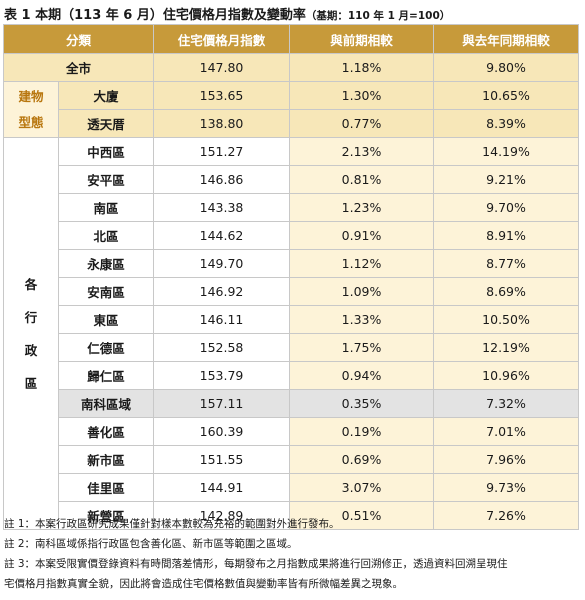  Describe the element at coordinates (506, 263) in the screenshot. I see `yoy-value: 8.77%` at that location.